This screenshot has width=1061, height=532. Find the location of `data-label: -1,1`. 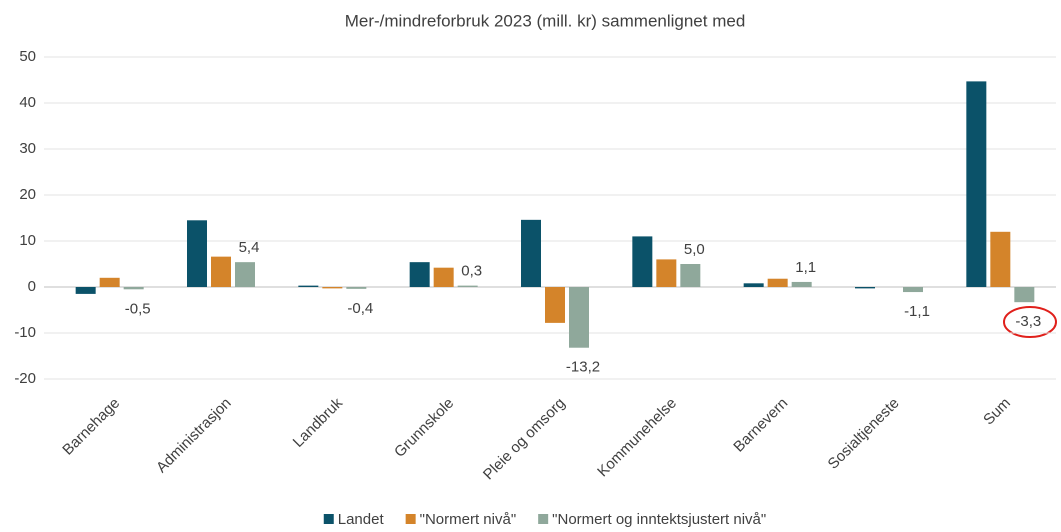

data-label: -1,1 is located at coordinates (917, 311).